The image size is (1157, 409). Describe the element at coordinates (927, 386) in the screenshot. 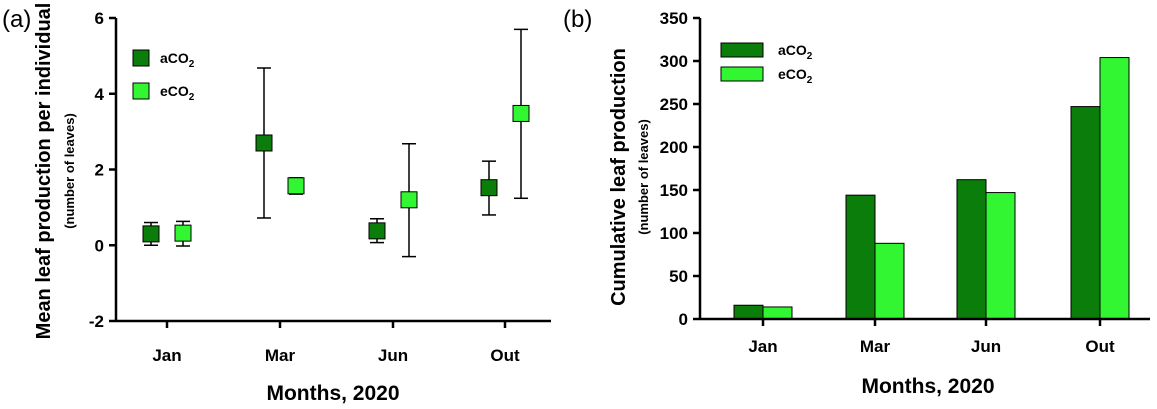

I see `panel-b-xlabel: Months, 2020` at that location.